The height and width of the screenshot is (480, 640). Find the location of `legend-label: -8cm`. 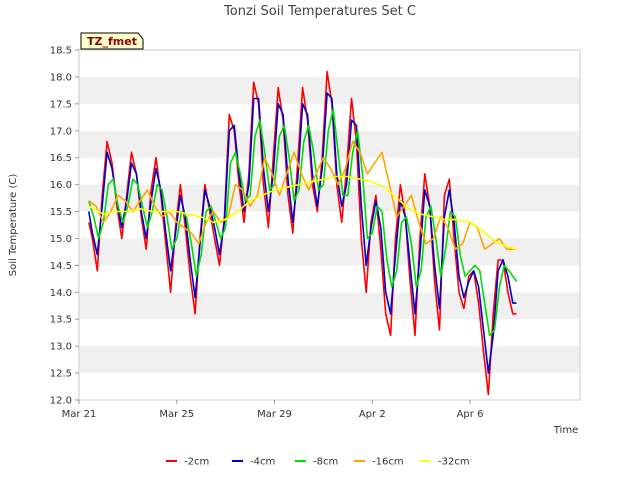

legend-label: -8cm is located at coordinates (325, 462).